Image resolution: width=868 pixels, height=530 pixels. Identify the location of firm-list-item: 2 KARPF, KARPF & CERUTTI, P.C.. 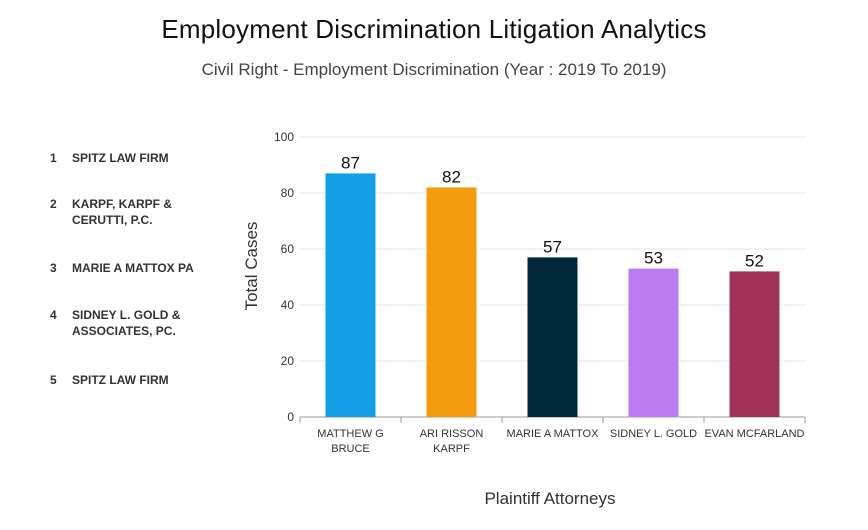
(115, 212).